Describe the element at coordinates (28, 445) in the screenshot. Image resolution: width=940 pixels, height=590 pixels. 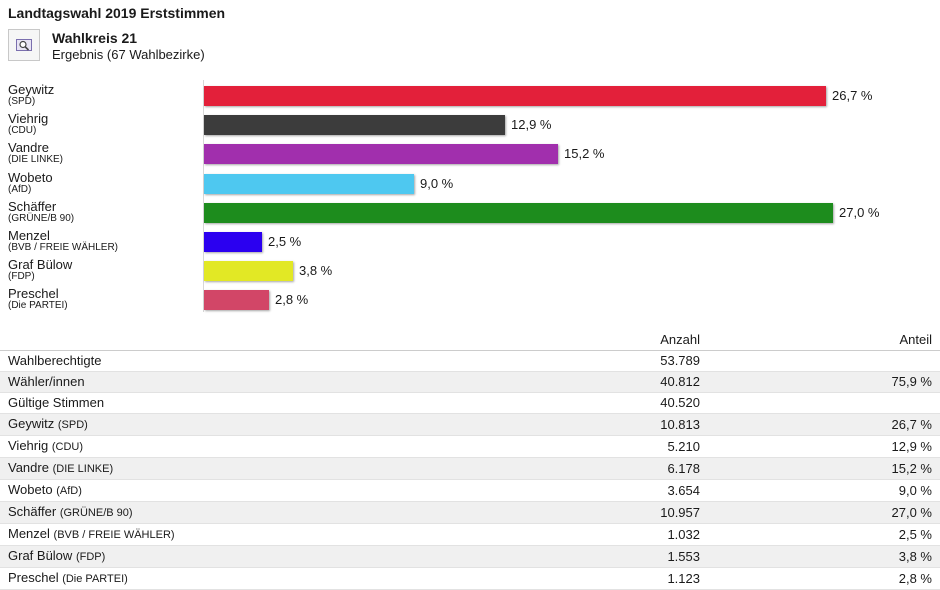
I see `row-name: Viehrig` at that location.